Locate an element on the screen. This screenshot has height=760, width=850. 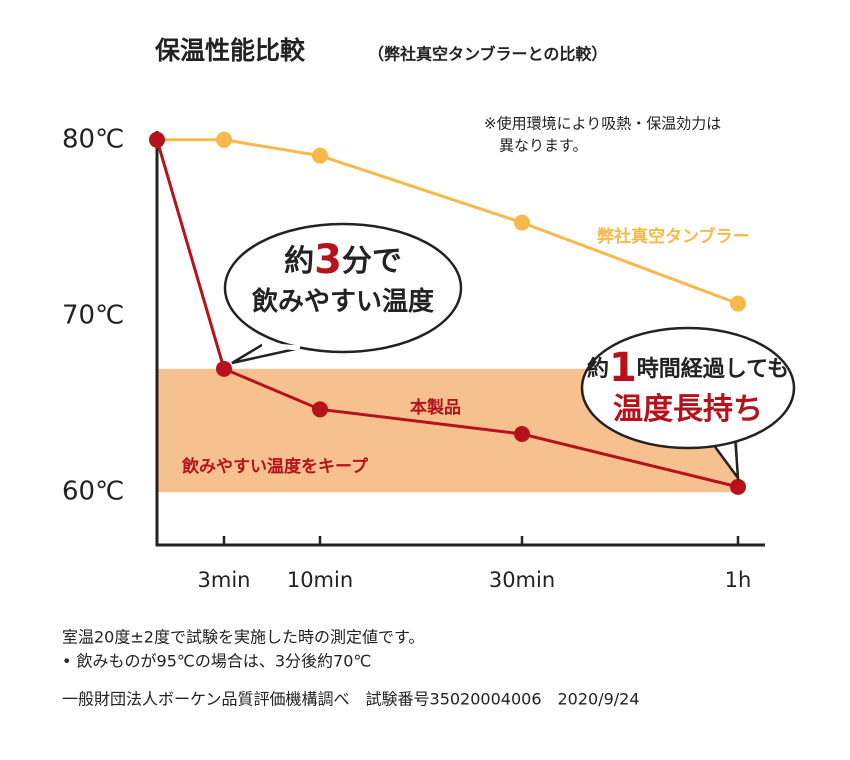
callout-text: 約1時間経過しても is located at coordinates (688, 368).